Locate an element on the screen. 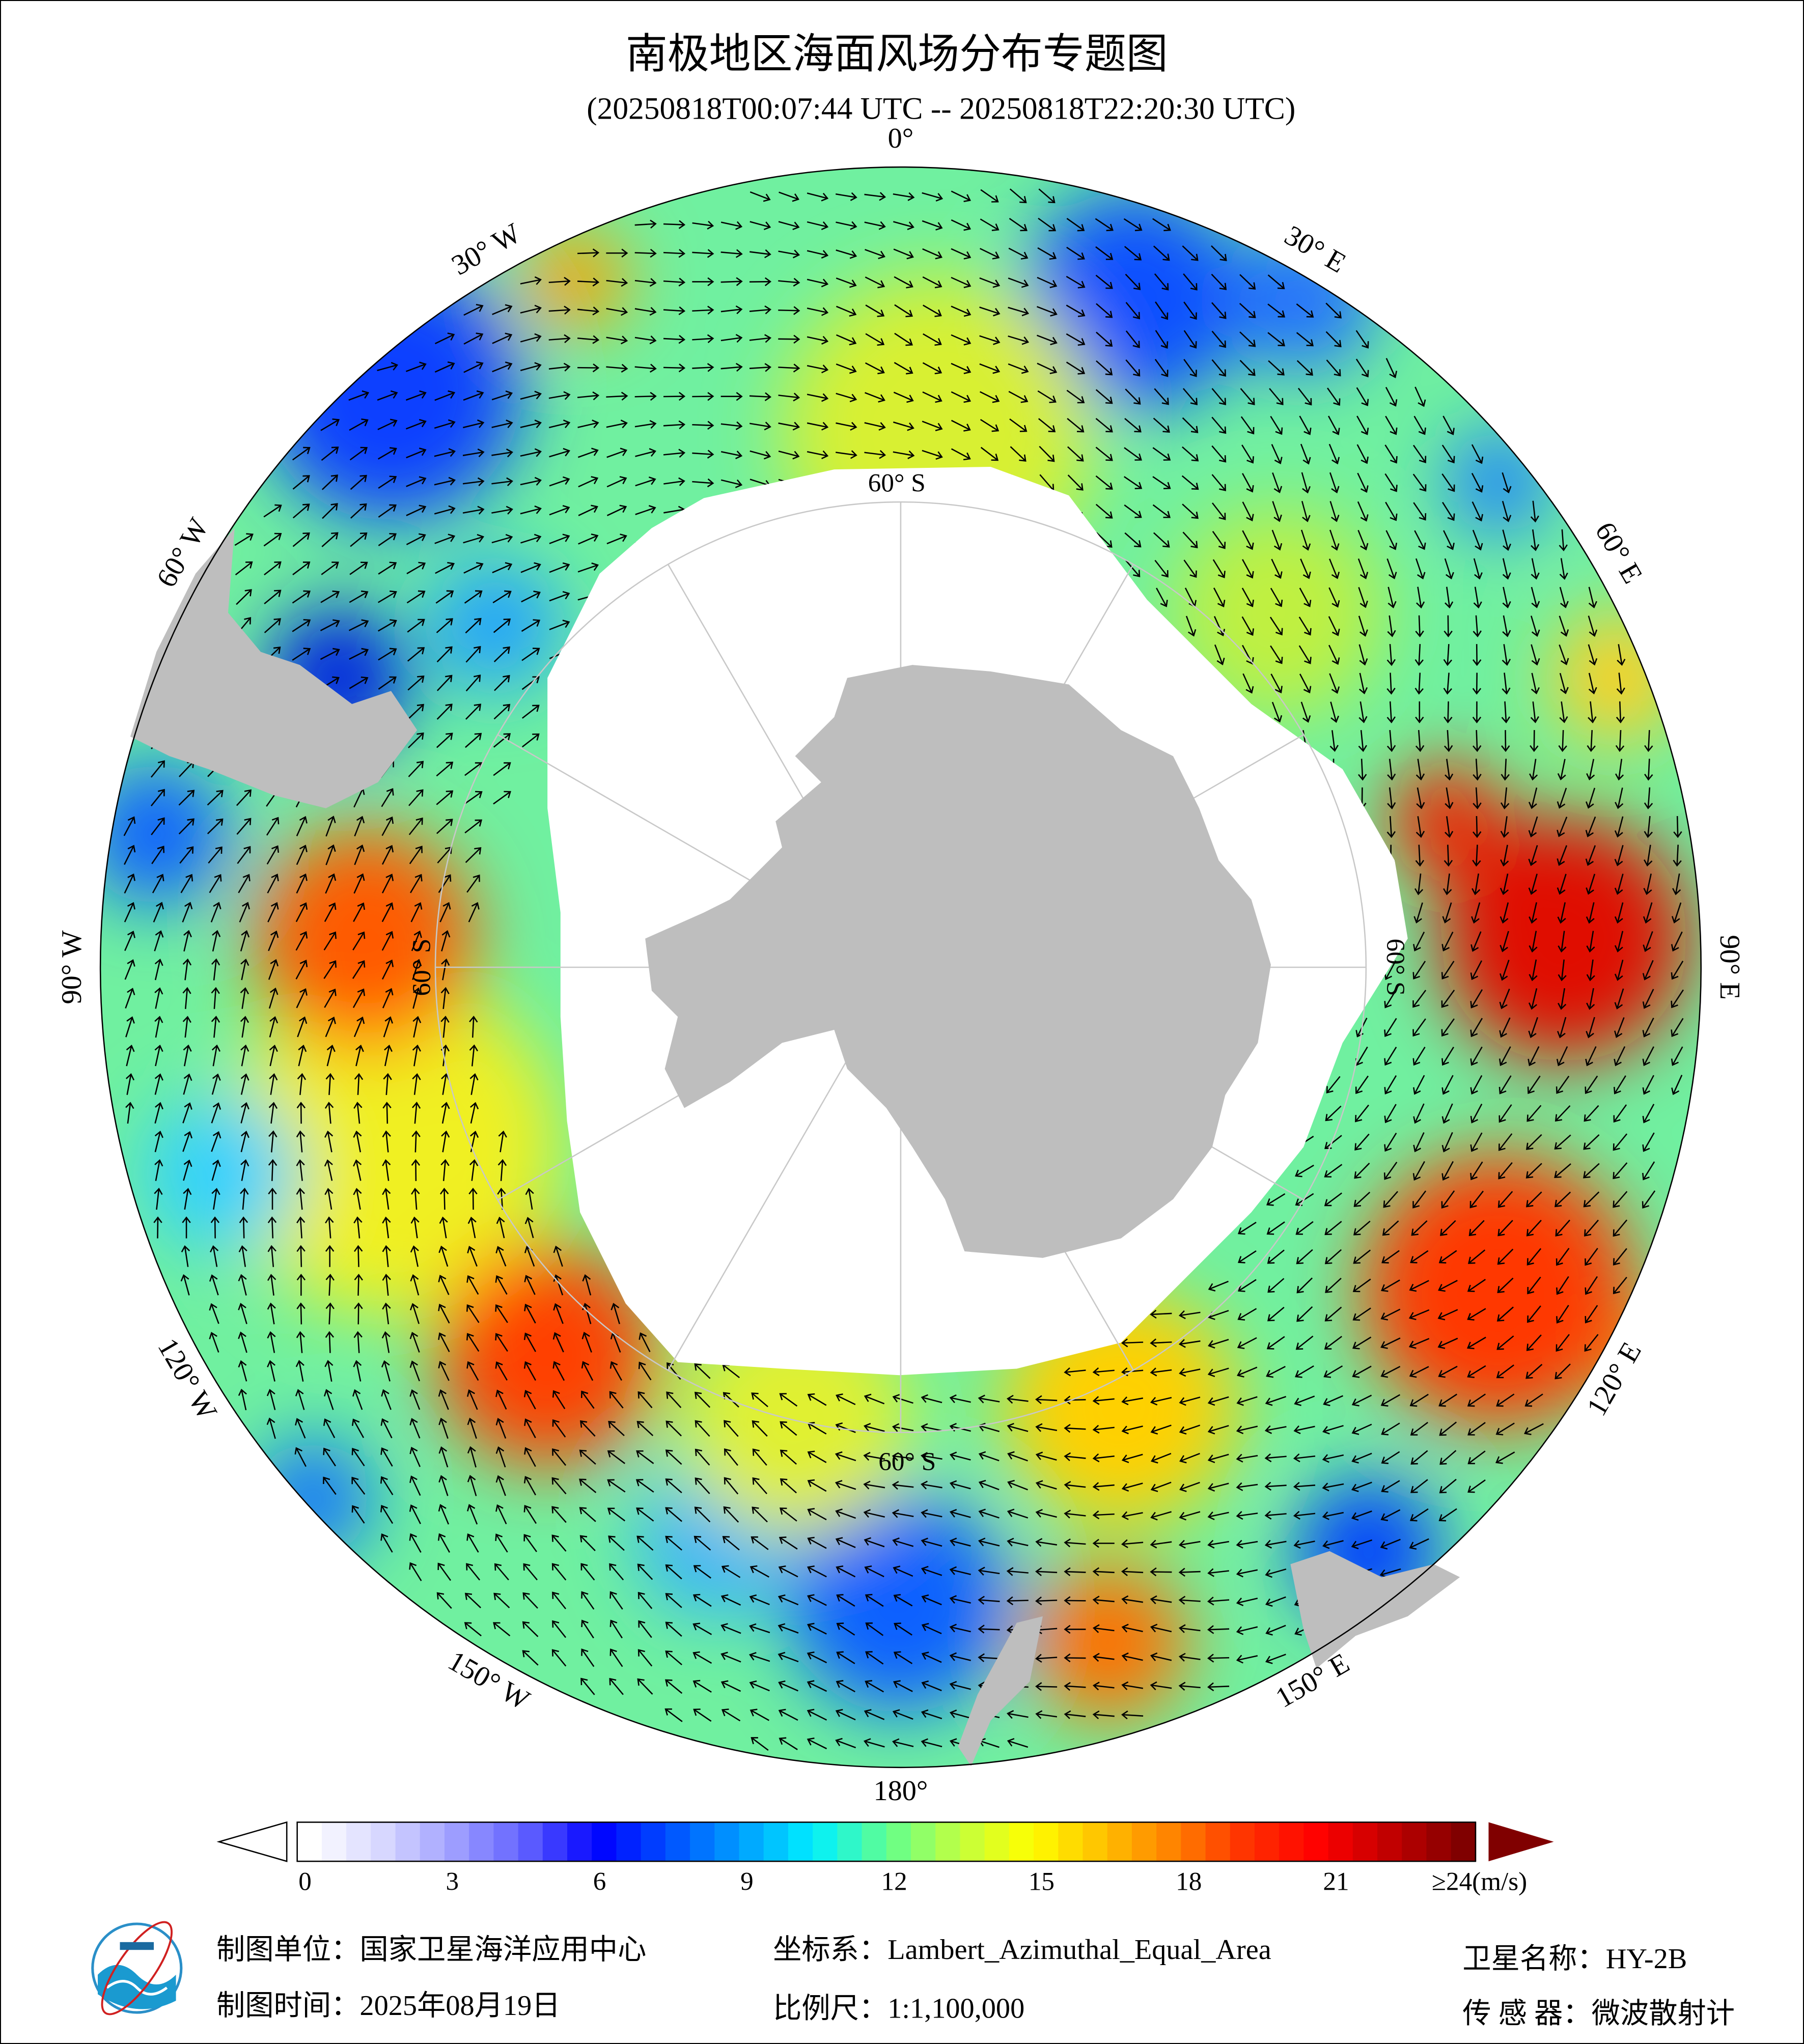 Image resolution: width=1804 pixels, height=2044 pixels. lat-label-right: 60° S is located at coordinates (1395, 967).